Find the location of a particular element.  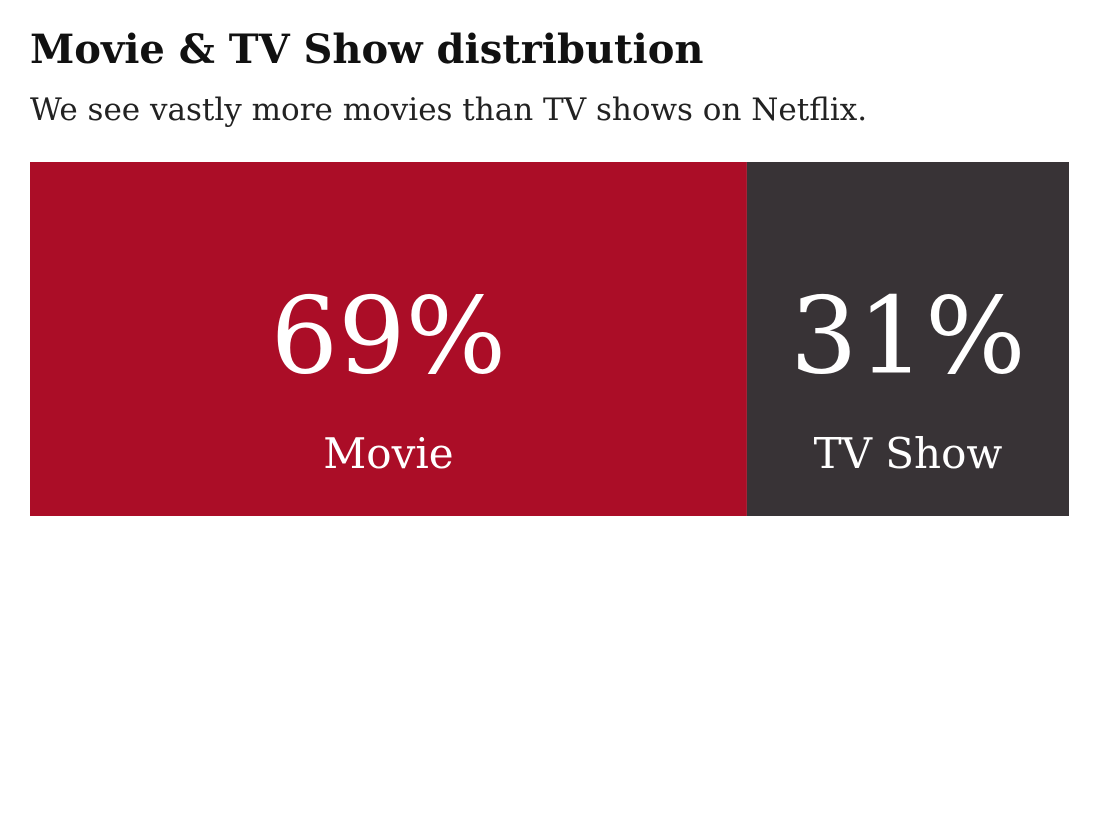

bar-segment-tv-show is located at coordinates (907, 339).